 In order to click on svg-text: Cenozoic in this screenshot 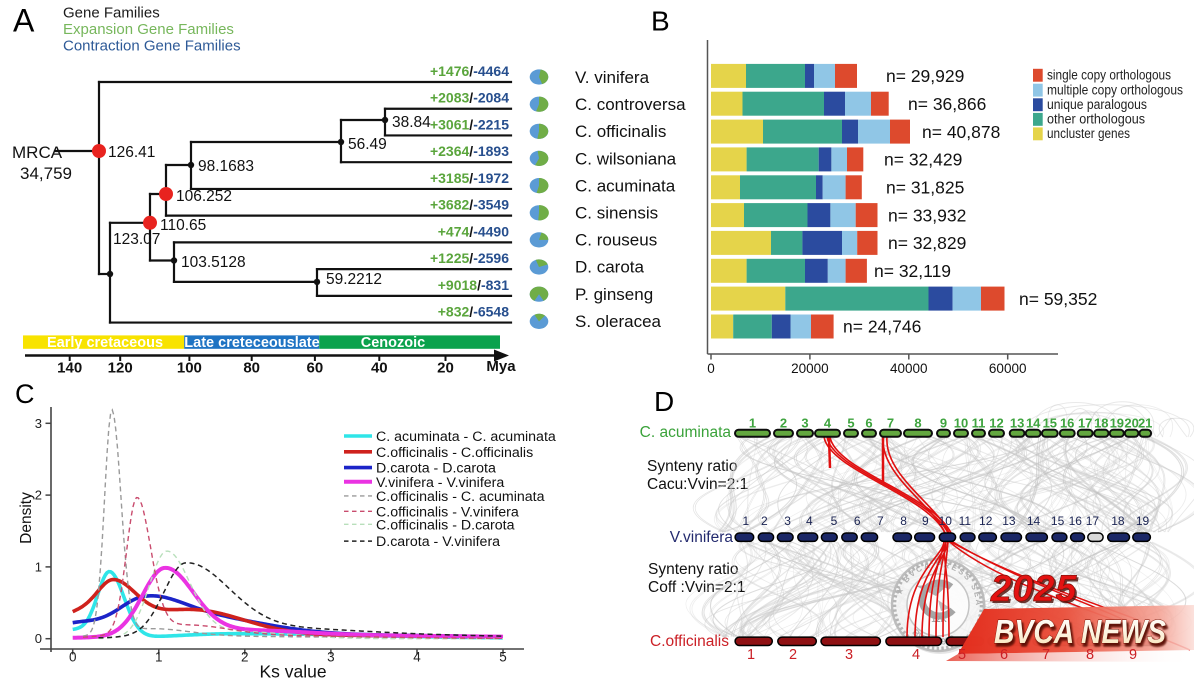, I will do `click(393, 343)`.